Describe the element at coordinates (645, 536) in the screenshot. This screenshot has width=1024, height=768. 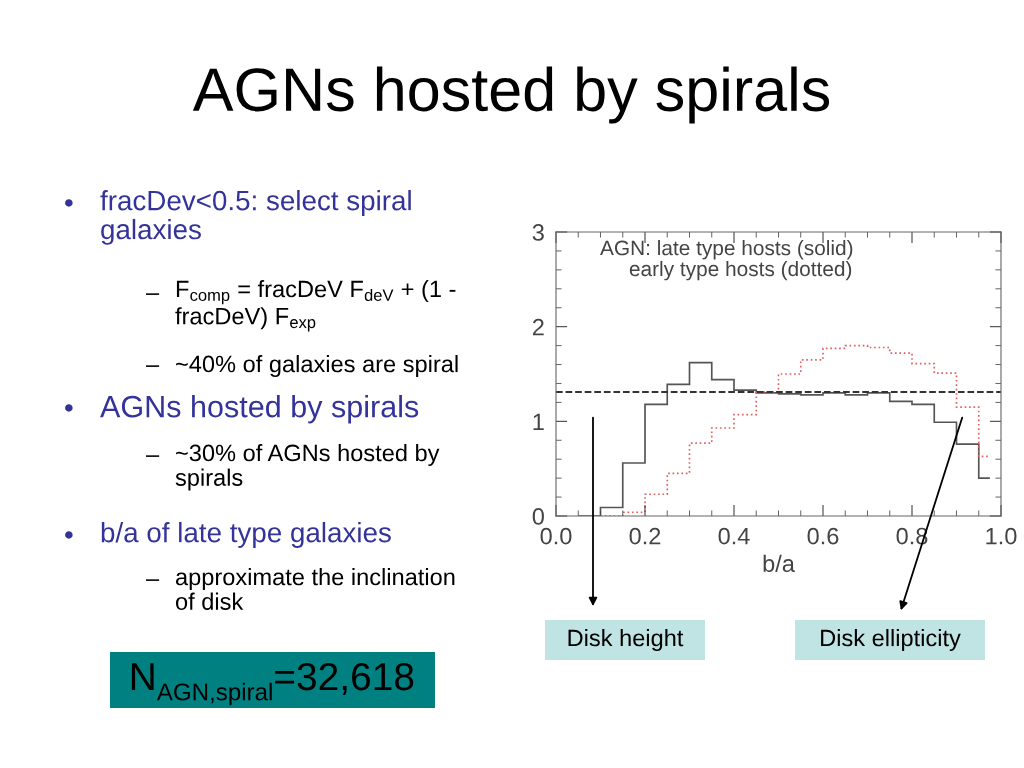
I see `x-tick-label: 0.2` at that location.